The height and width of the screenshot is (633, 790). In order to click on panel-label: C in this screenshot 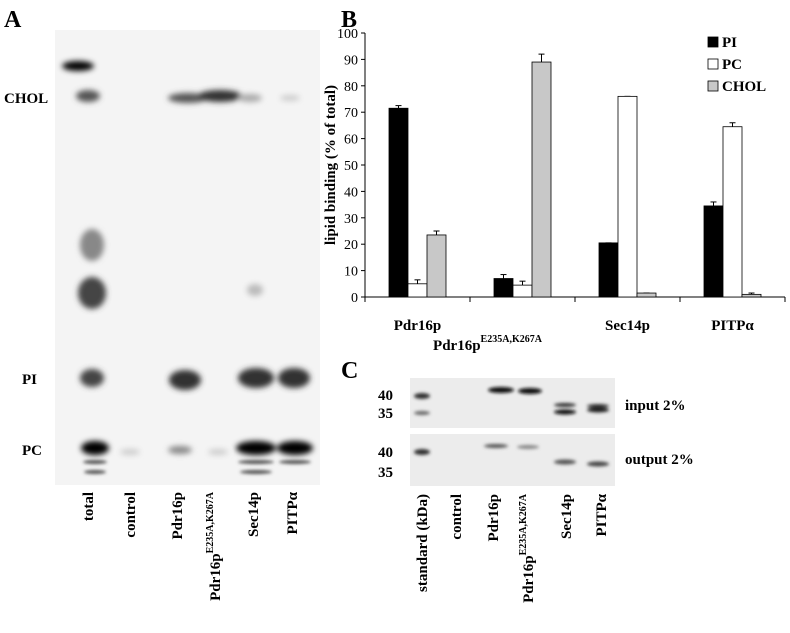, I will do `click(349, 371)`.